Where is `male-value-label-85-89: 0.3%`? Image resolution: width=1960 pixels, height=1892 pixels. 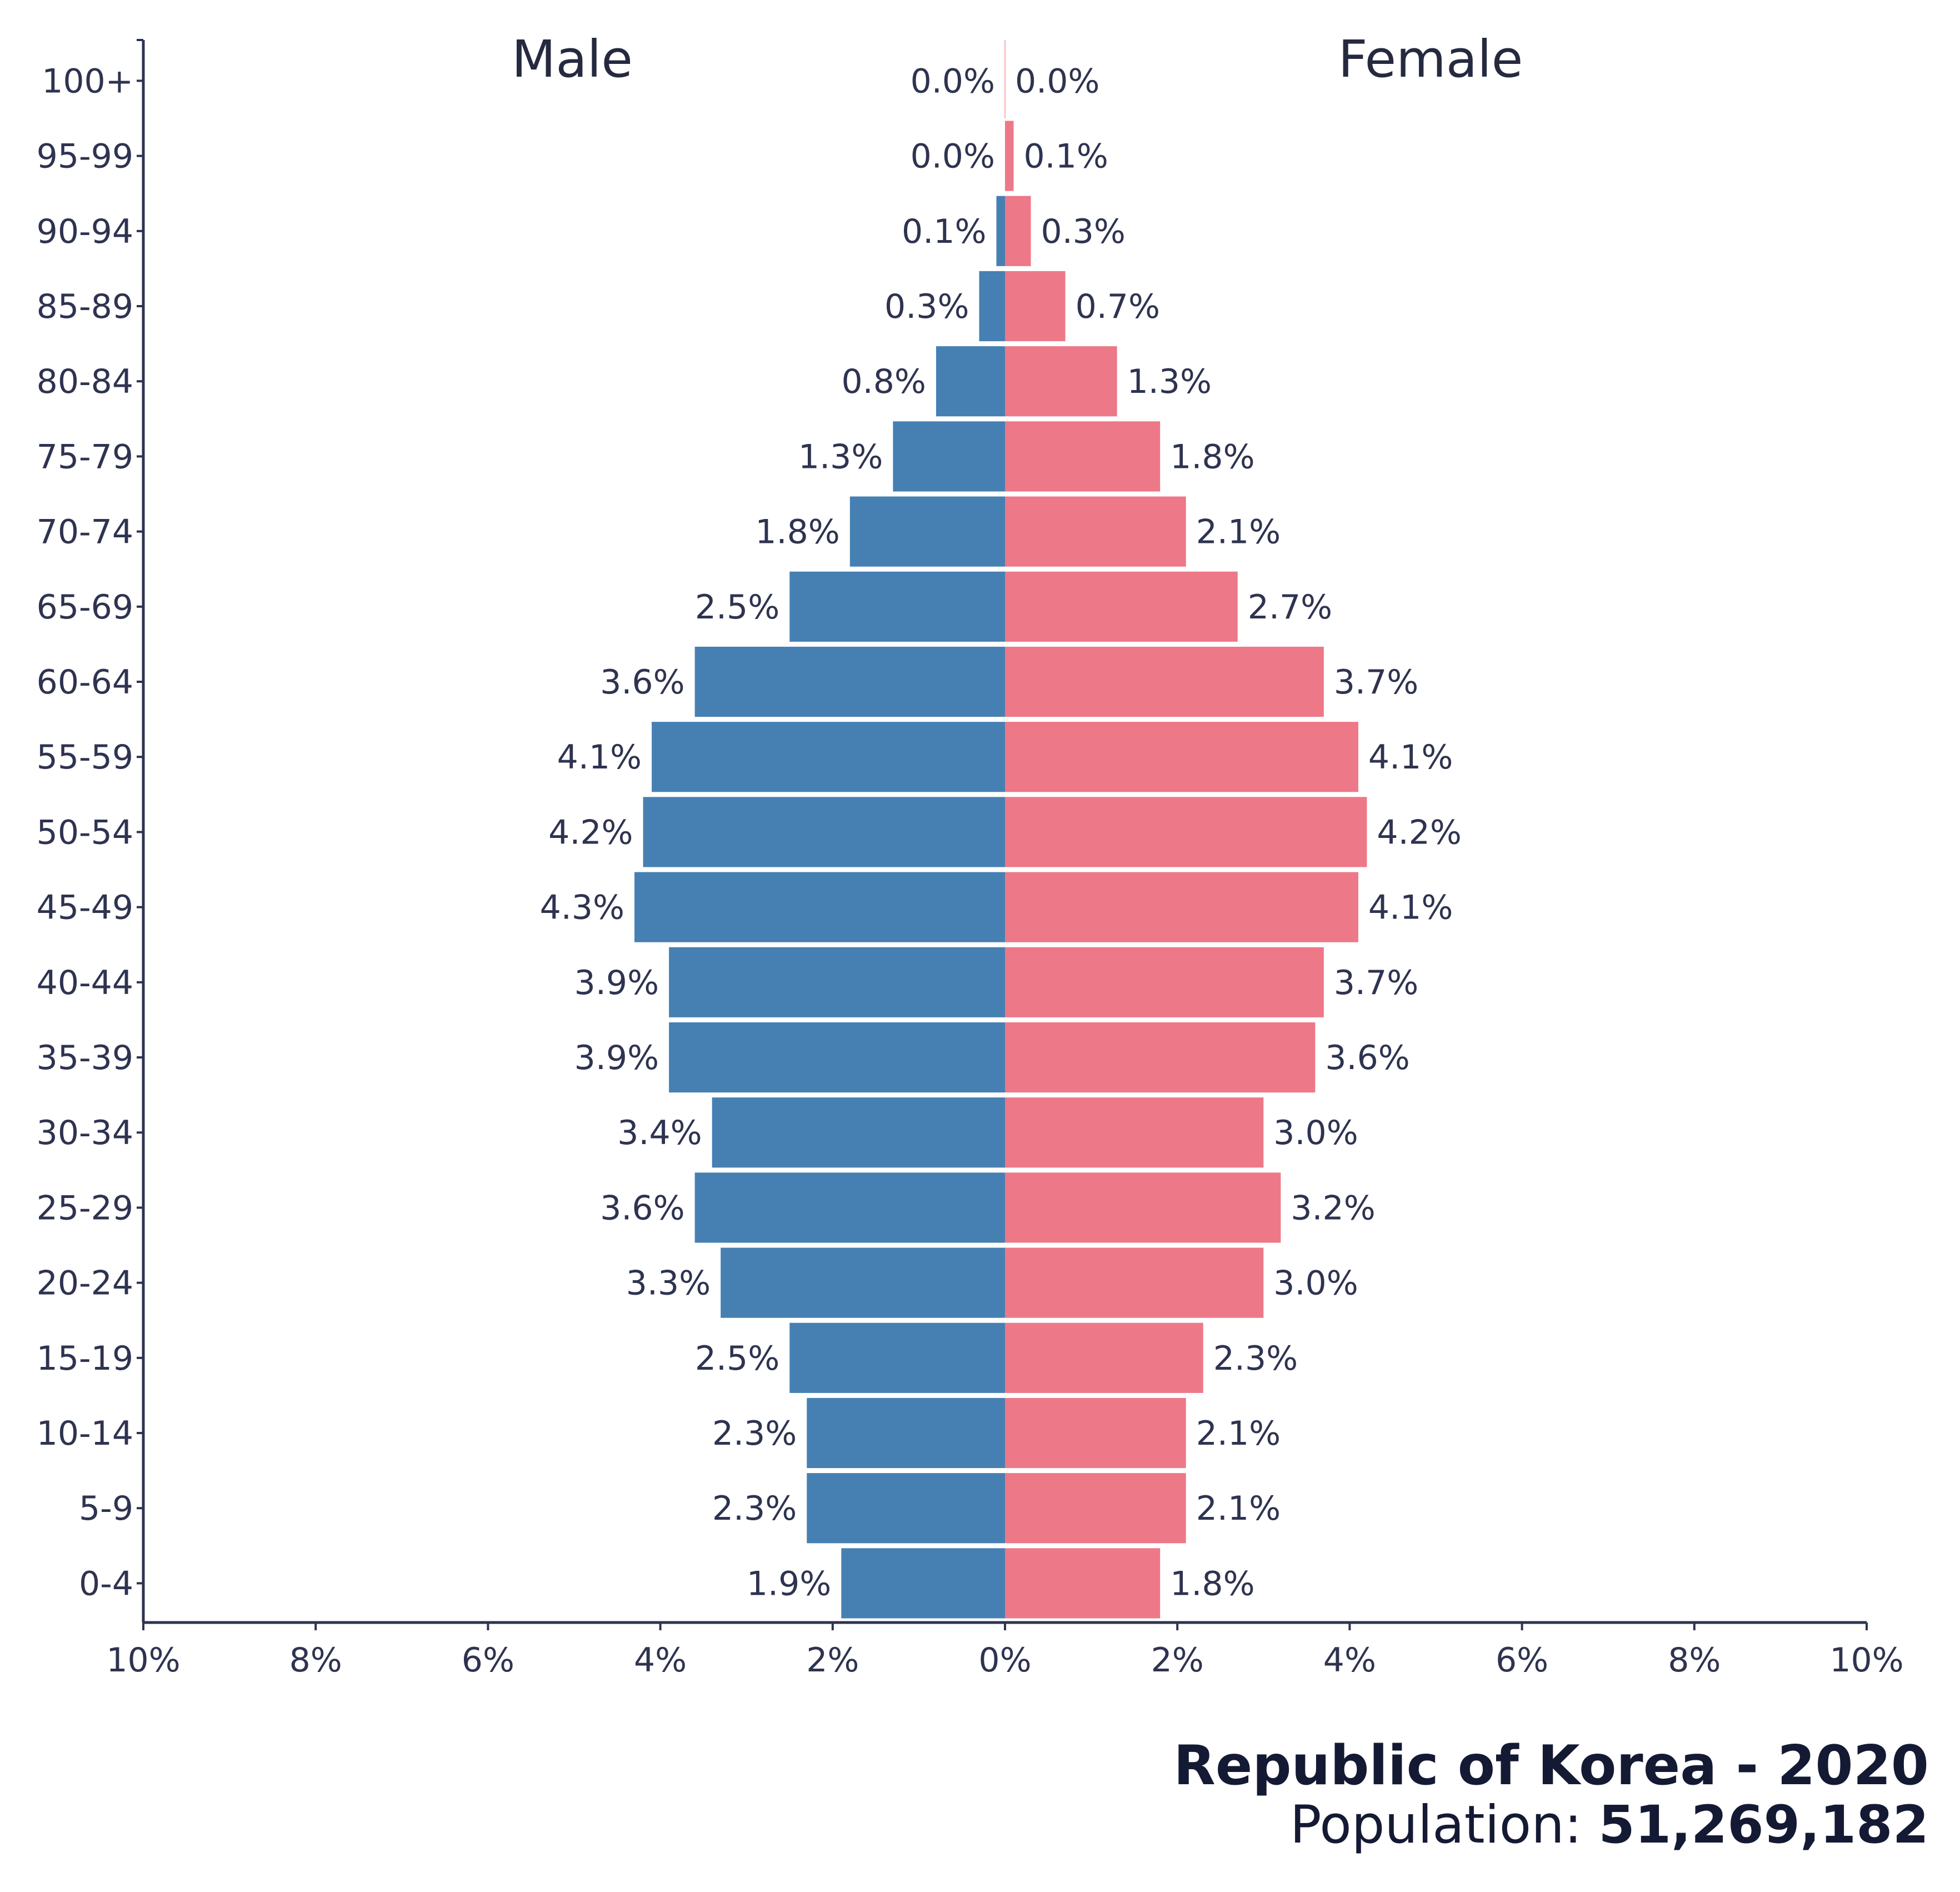 male-value-label-85-89: 0.3% is located at coordinates (927, 306).